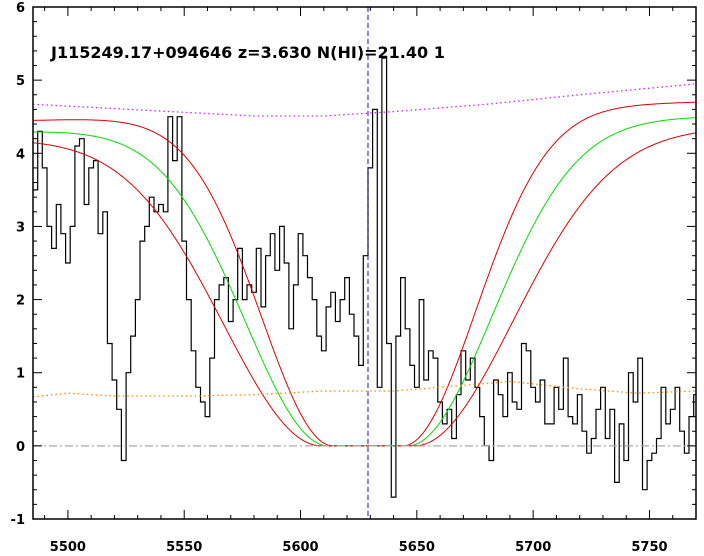 The image size is (704, 556). What do you see at coordinates (649, 547) in the screenshot?
I see `x-tick-label: 5750` at bounding box center [649, 547].